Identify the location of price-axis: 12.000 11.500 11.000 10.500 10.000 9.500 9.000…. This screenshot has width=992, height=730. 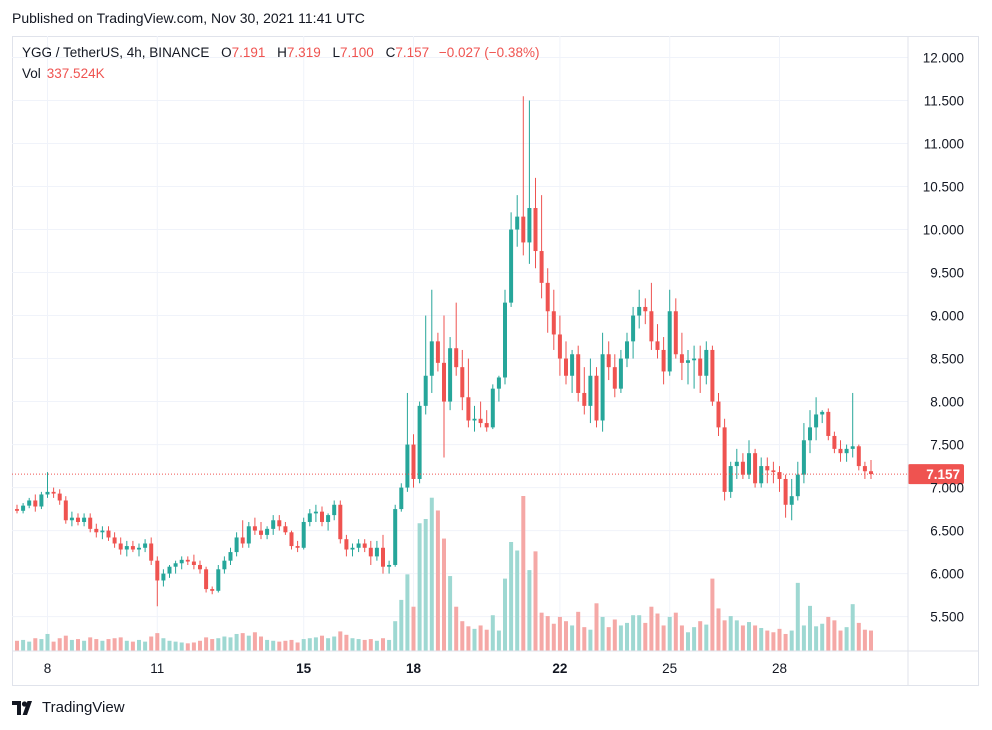
(935, 361).